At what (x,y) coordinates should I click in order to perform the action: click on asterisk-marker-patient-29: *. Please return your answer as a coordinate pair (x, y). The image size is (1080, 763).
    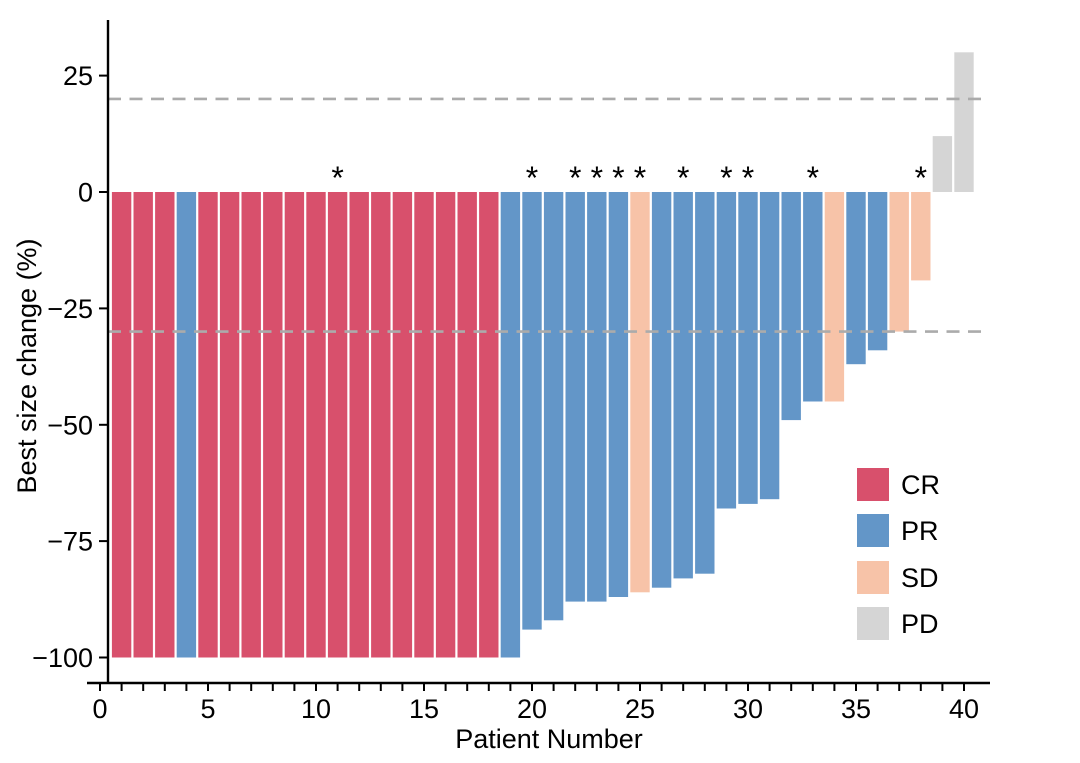
    Looking at the image, I should click on (726, 178).